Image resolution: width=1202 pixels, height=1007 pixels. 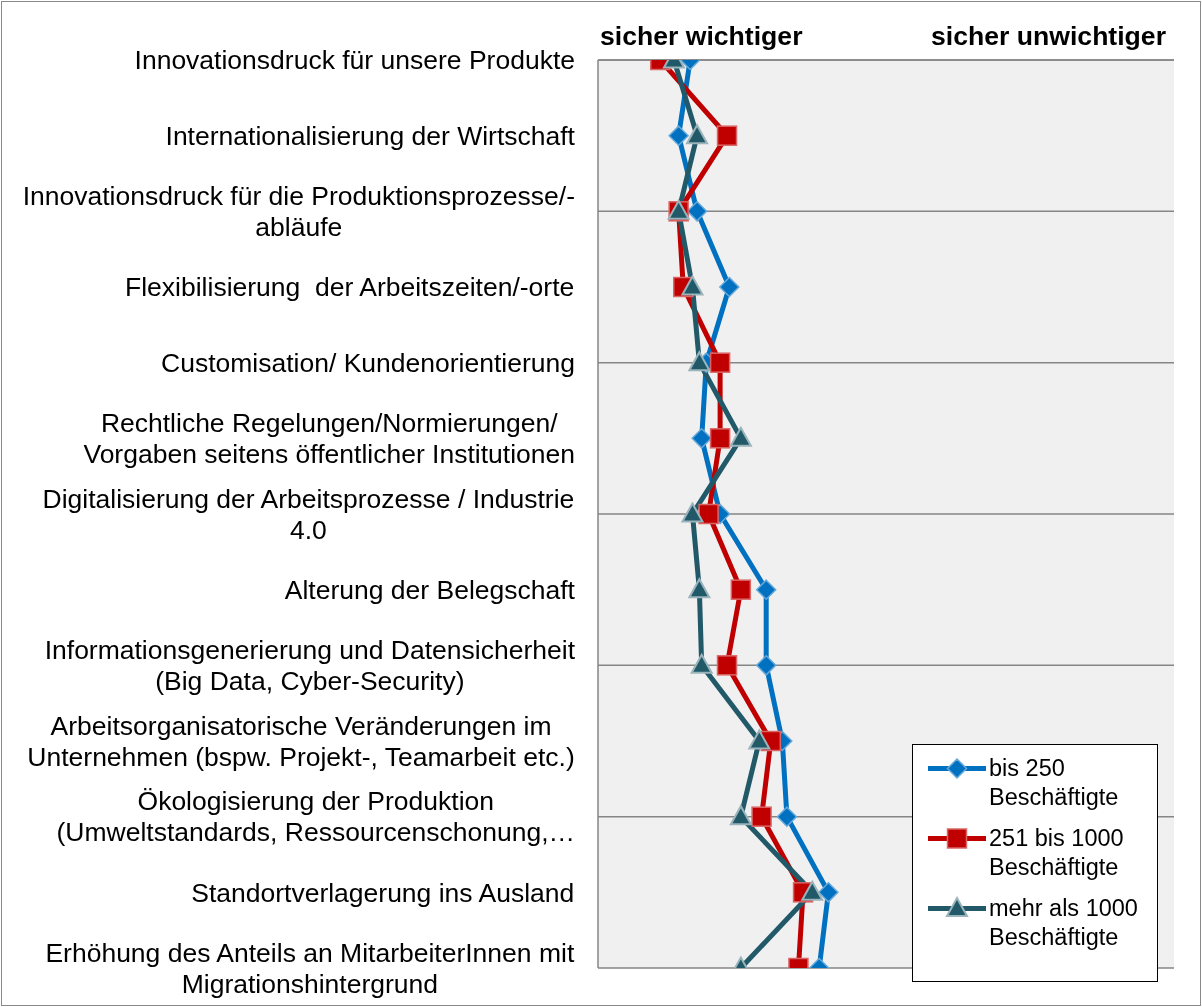 What do you see at coordinates (350, 287) in the screenshot?
I see `y-tick-label: Flexibilisierung der Arbeitszeiten/-orte` at bounding box center [350, 287].